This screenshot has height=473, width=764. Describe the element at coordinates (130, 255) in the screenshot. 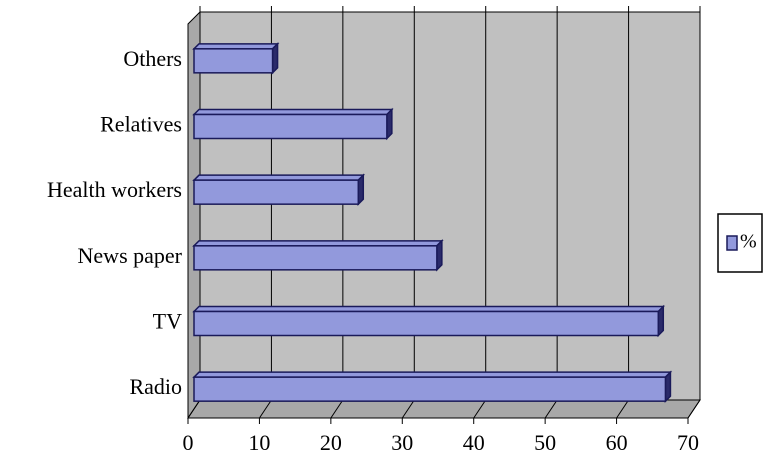

I see `y-tick-label: News paper` at that location.